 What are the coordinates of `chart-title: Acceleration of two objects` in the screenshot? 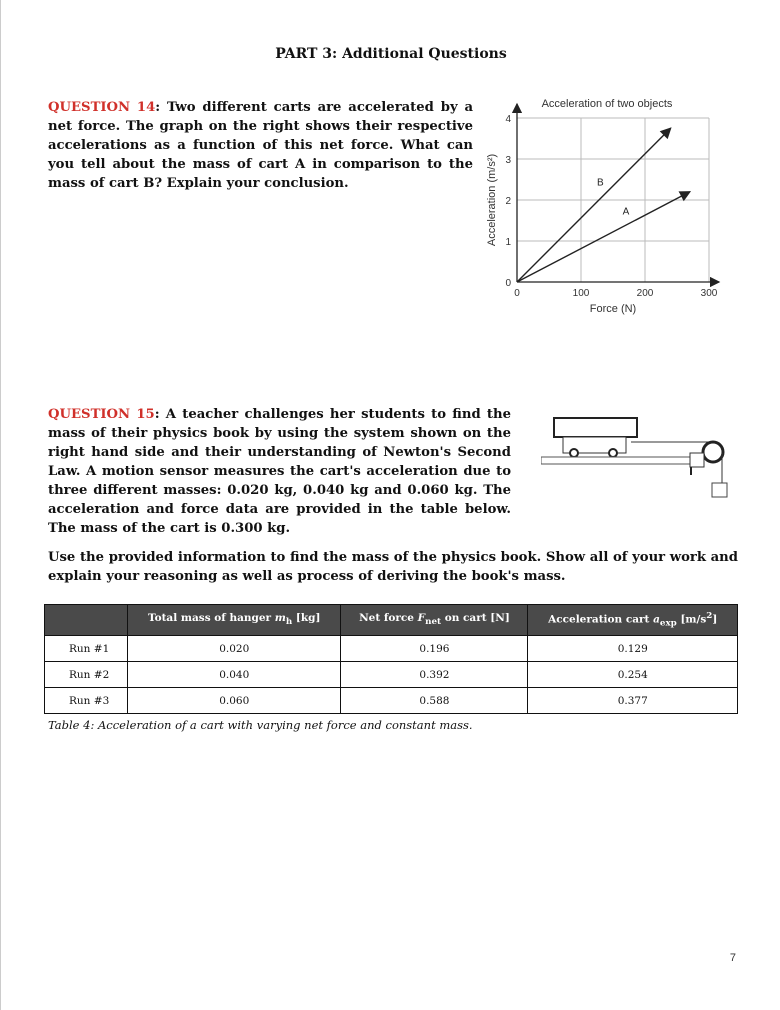 It's located at (607, 104).